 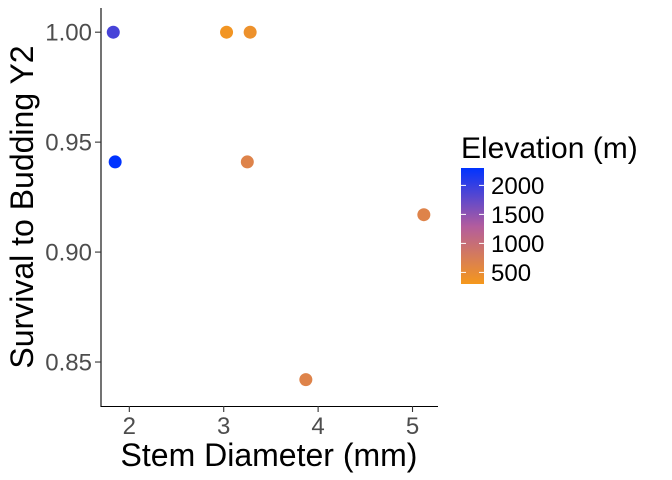 I want to click on legend-title: Elevation (m), so click(x=549, y=148).